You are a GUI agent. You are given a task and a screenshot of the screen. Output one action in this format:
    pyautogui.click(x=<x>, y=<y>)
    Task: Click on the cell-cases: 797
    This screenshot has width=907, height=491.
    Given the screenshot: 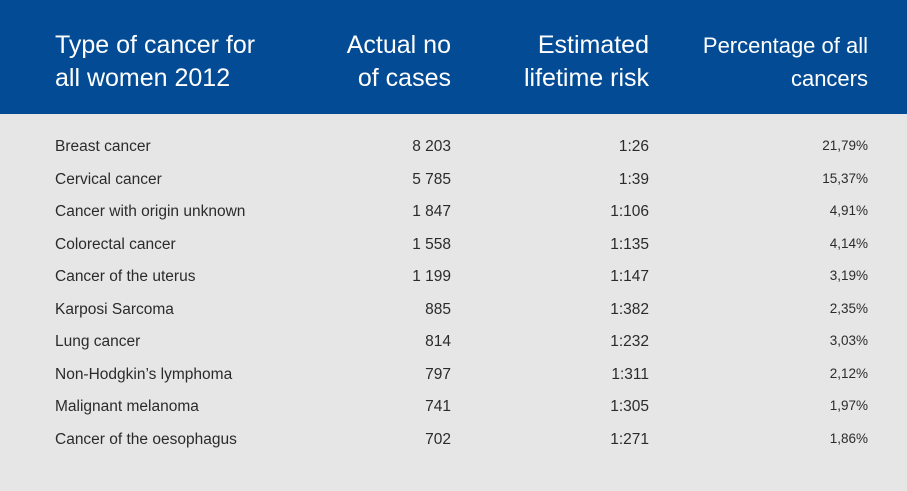 What is the action you would take?
    pyautogui.click(x=438, y=374)
    